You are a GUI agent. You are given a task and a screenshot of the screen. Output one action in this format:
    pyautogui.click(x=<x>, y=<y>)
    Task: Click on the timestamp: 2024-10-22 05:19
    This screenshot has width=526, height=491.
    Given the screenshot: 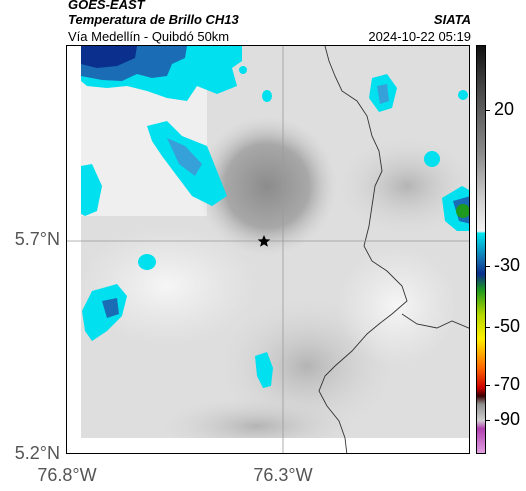 What is the action you would take?
    pyautogui.click(x=419, y=36)
    